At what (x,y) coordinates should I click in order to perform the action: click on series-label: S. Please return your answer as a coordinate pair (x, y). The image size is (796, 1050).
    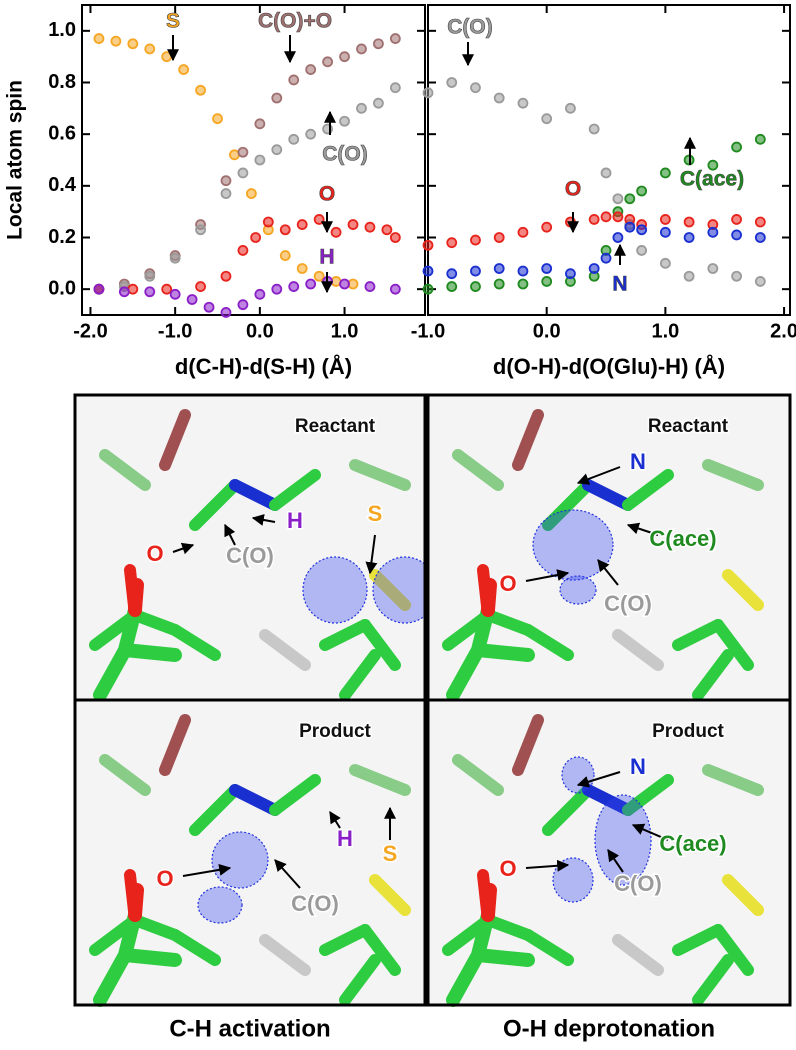
    Looking at the image, I should click on (173, 21).